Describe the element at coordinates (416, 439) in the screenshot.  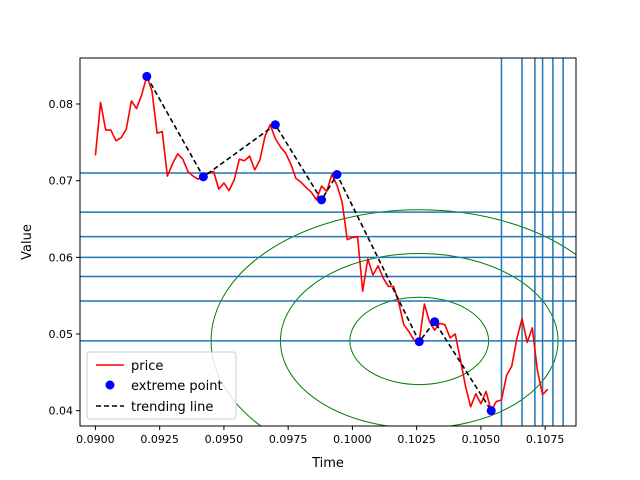
I see `x-tick-label-5: 0.1025` at that location.